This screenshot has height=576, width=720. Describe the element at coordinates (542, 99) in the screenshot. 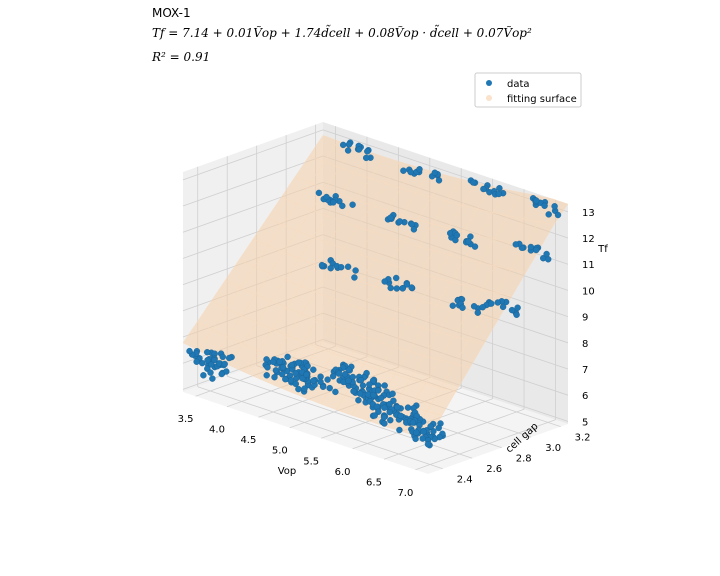

I see `legend-label-surface: fitting surface` at that location.